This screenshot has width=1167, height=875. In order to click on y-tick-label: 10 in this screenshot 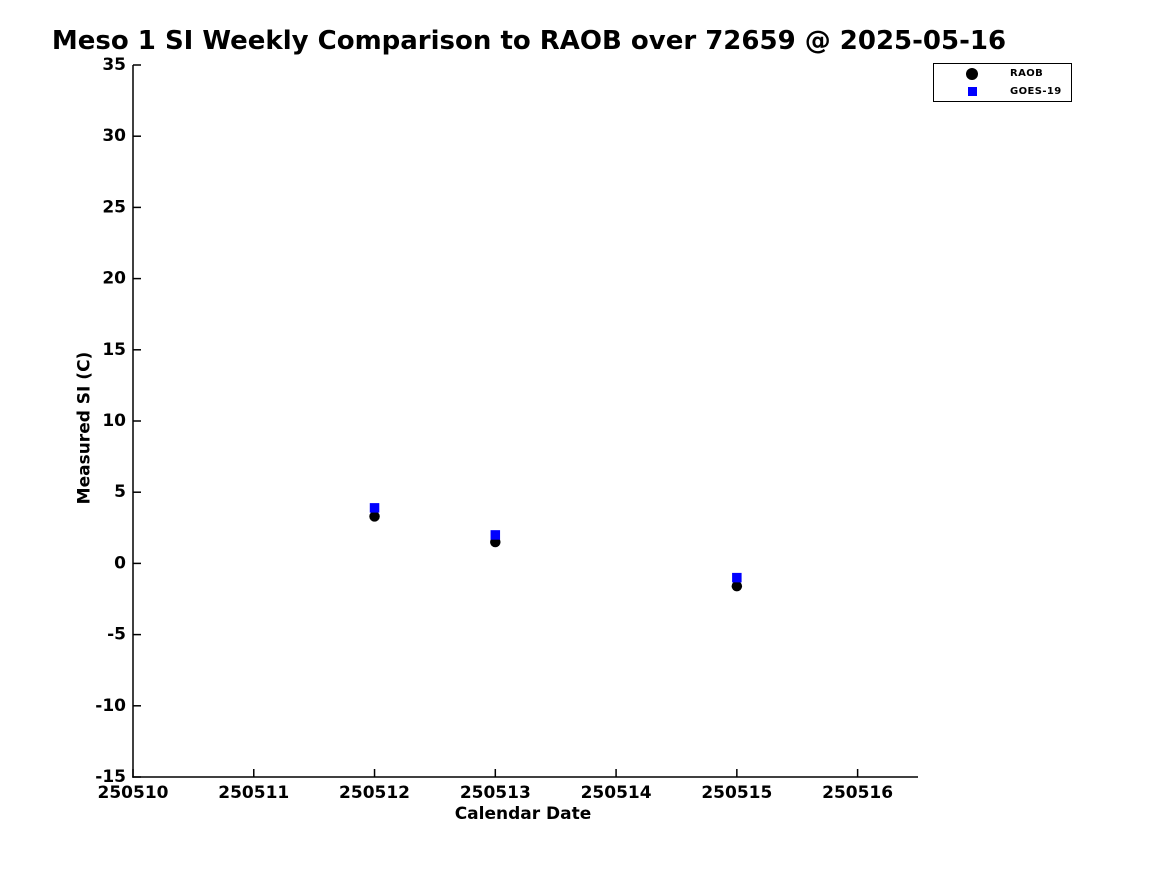, I will do `click(114, 421)`.